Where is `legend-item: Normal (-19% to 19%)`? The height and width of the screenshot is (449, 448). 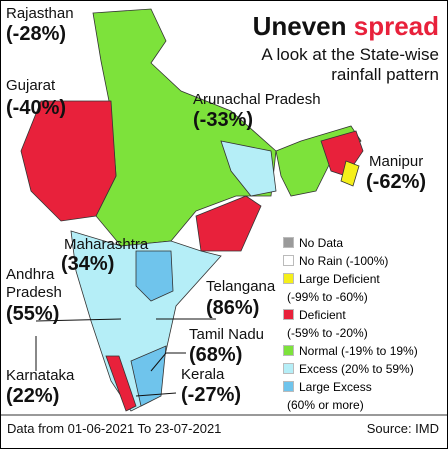
legend-item: Normal (-19% to 19%) is located at coordinates (350, 351).